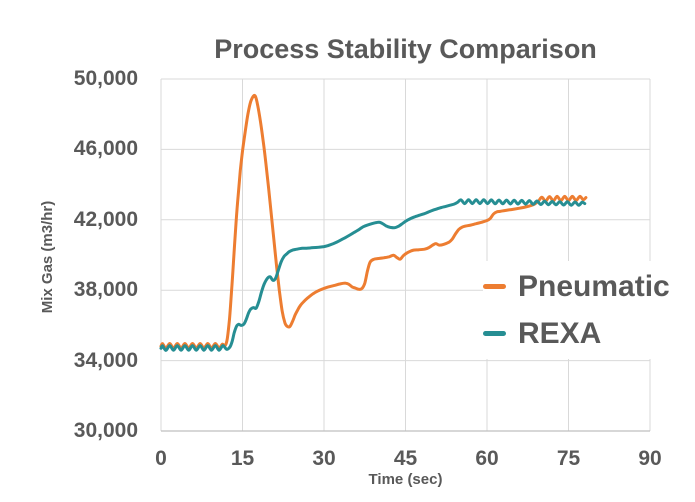 The width and height of the screenshot is (695, 502). I want to click on x-tick-label: 15, so click(242, 458).